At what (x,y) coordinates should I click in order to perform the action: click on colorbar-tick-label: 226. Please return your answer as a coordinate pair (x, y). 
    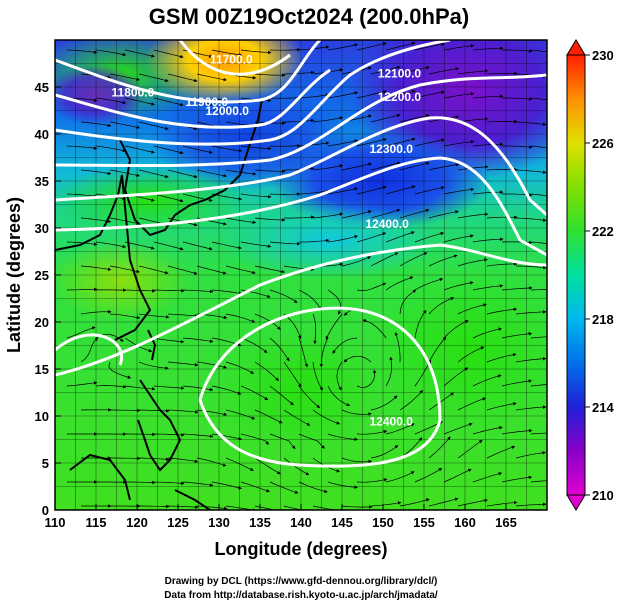
    Looking at the image, I should click on (603, 143).